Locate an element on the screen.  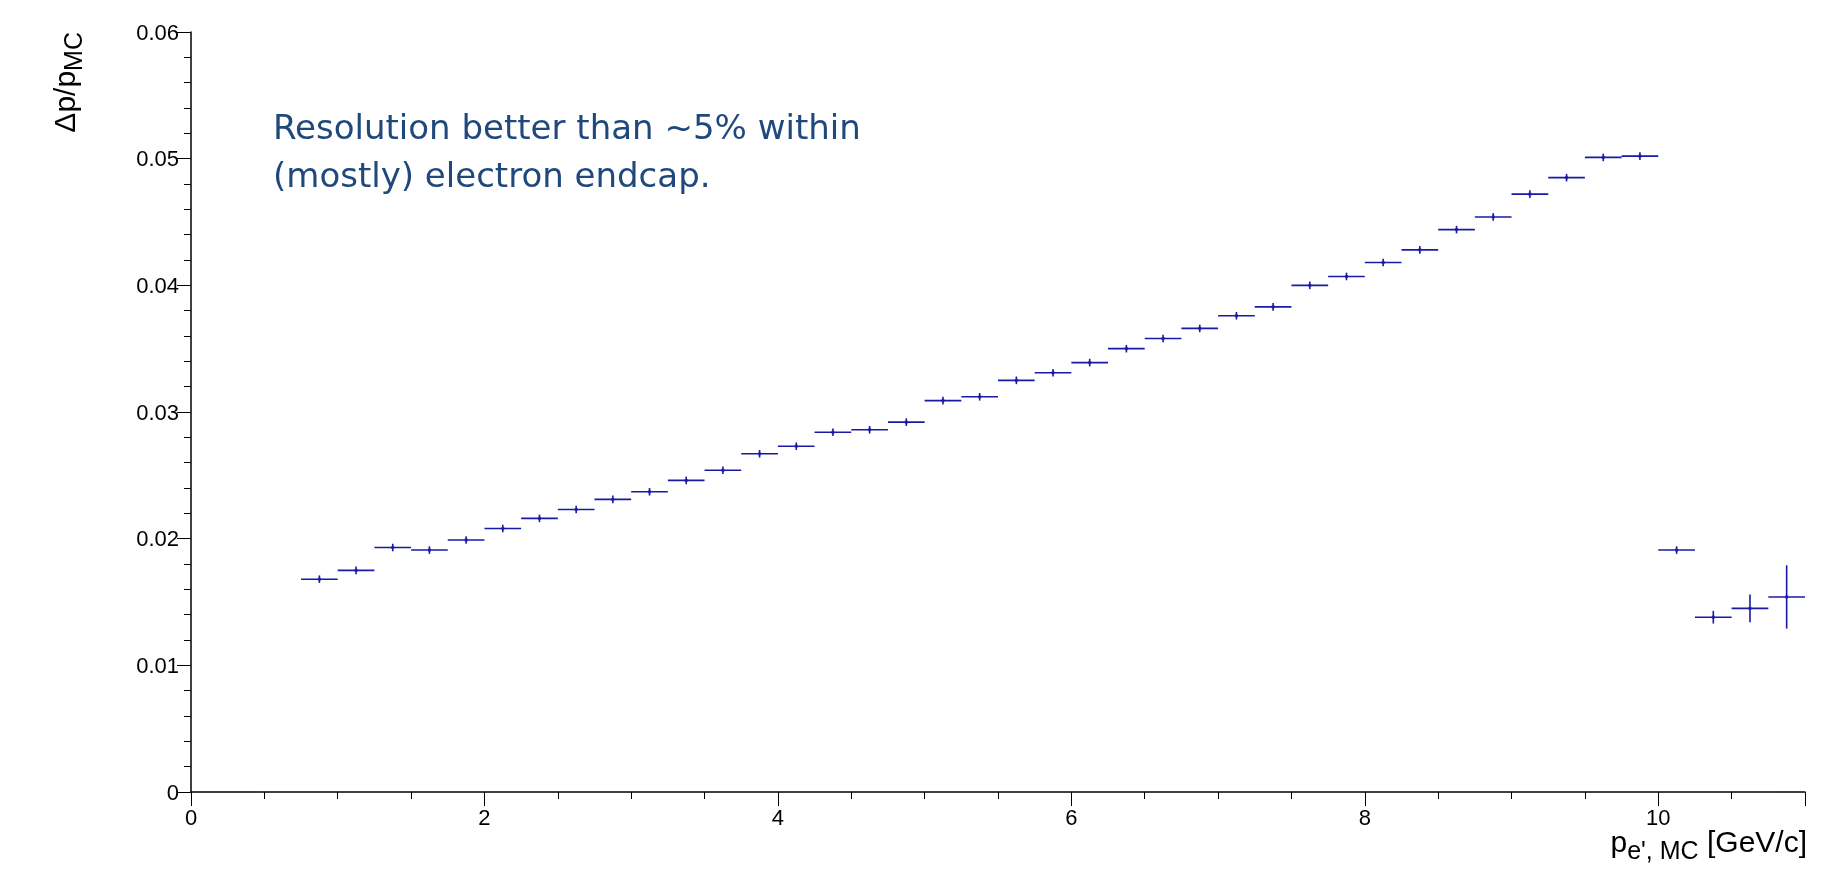
annotation: Resolution better than ~5% within (mostly) electron endcap. is located at coordinates (572, 151).